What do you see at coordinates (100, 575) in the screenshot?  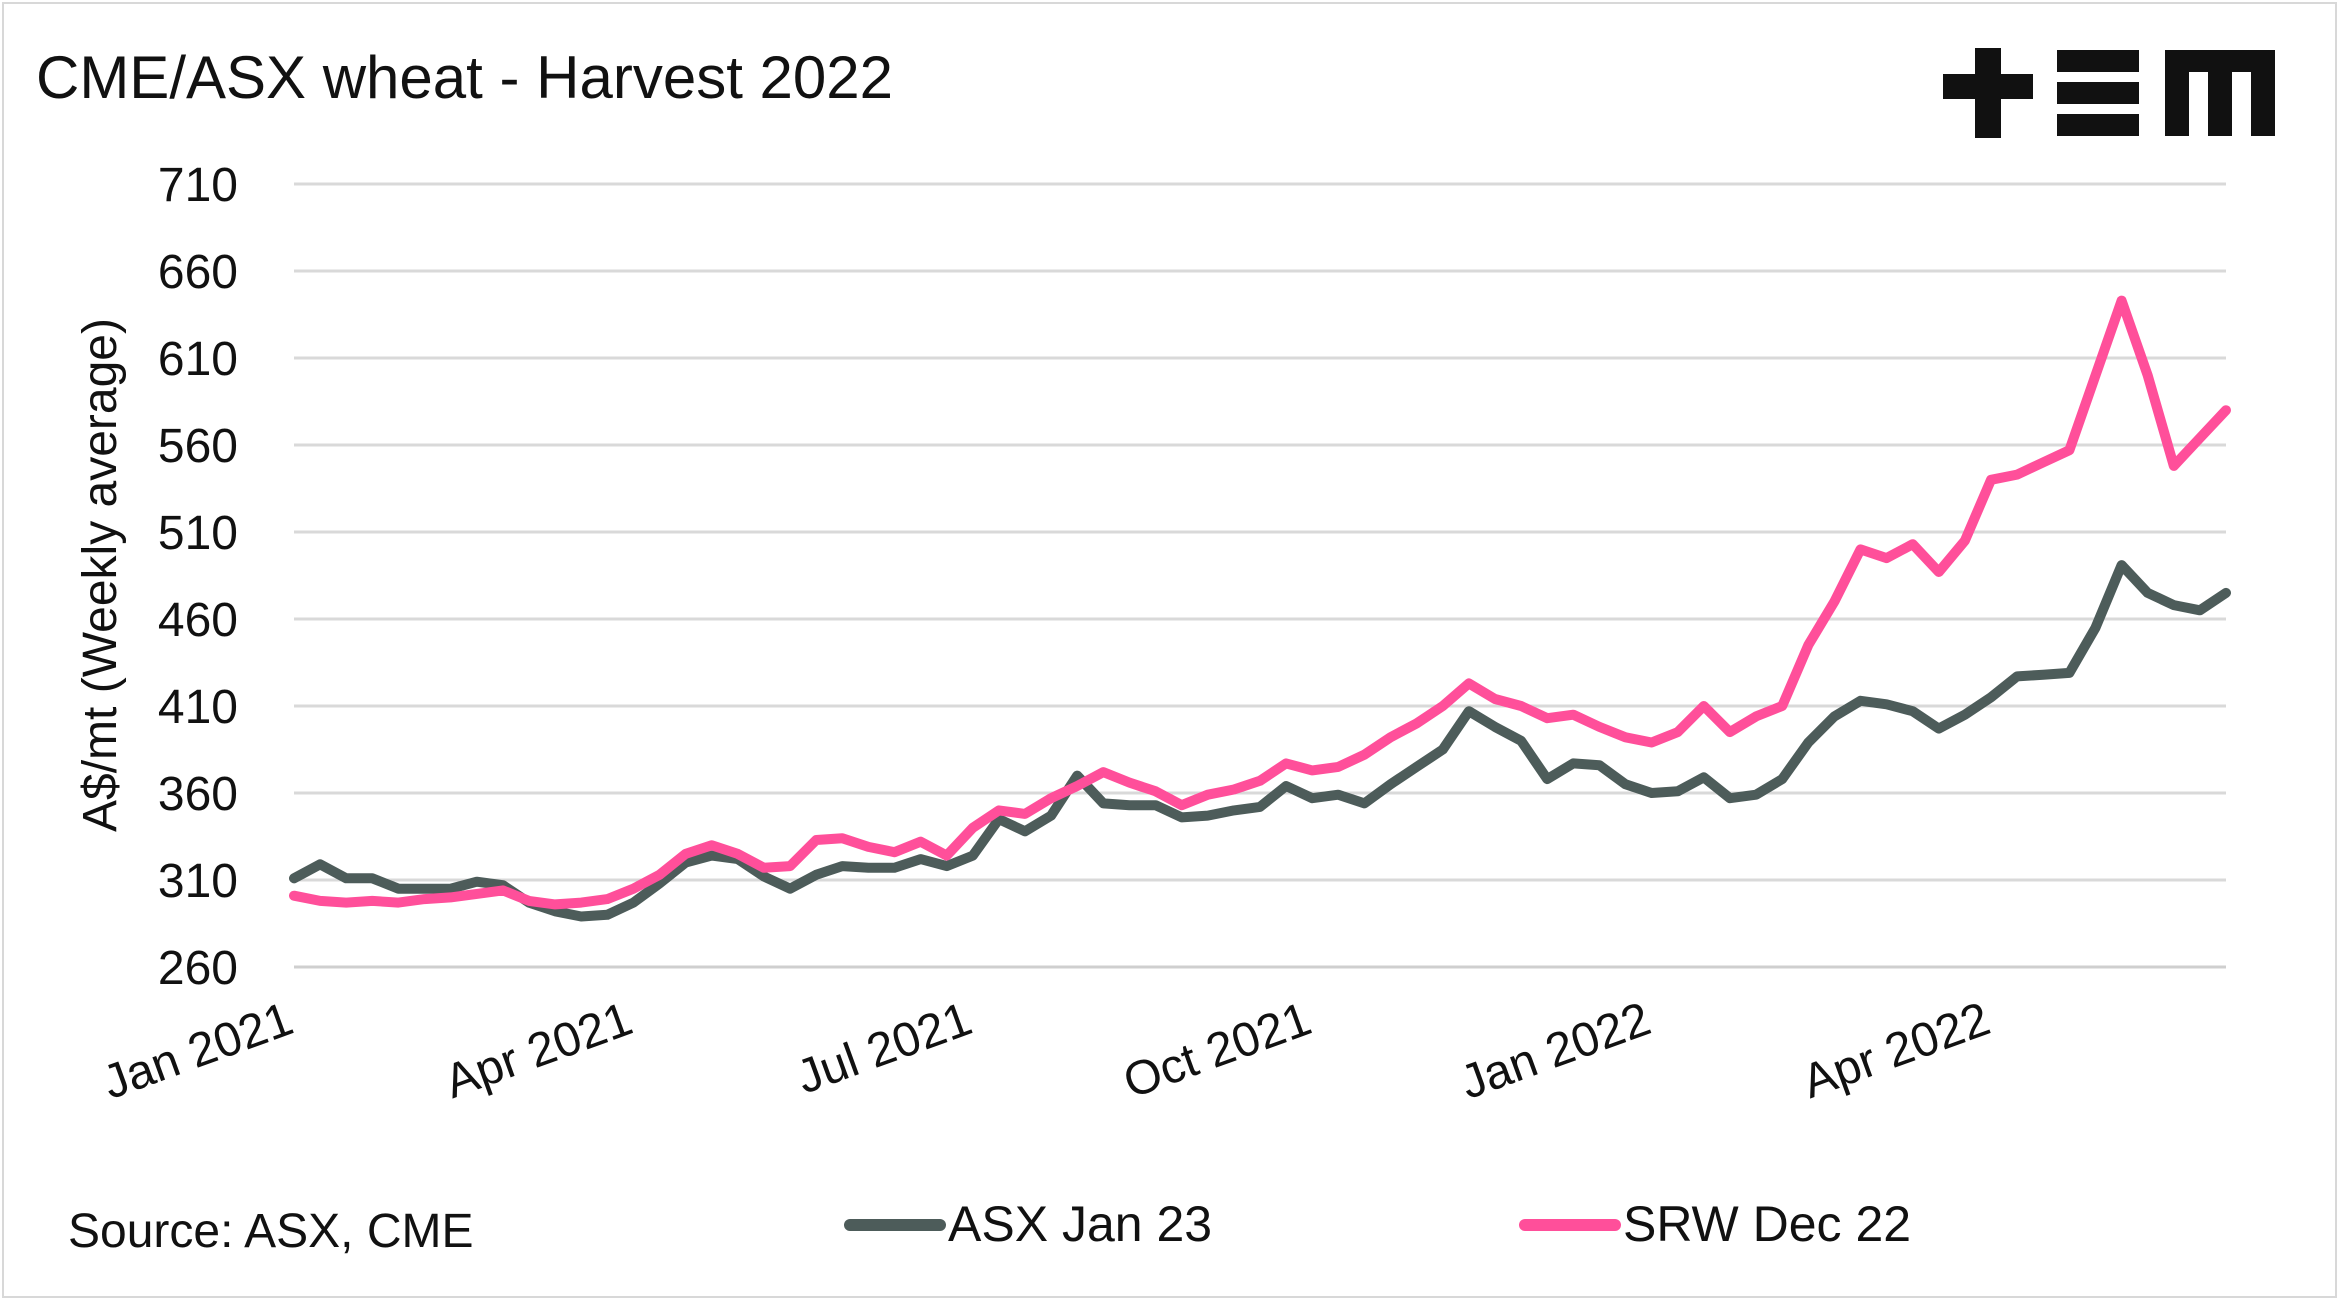 I see `y-axis-label: A$/mt (Weekly average)` at bounding box center [100, 575].